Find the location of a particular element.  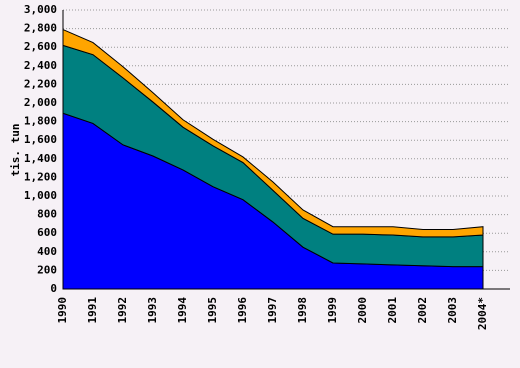

x-tick-label: 1990 is located at coordinates (62, 310).